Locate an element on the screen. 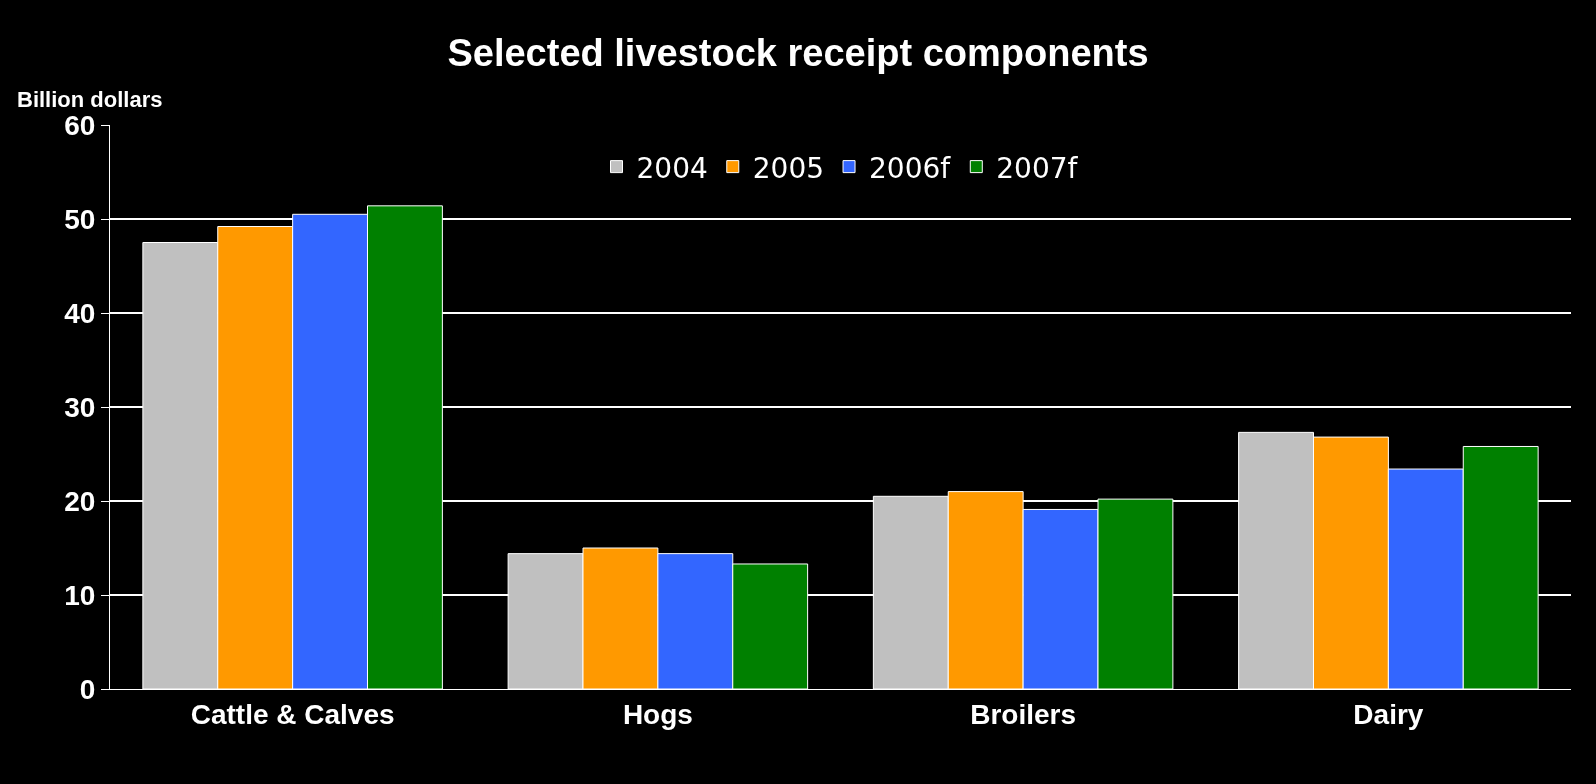 This screenshot has height=784, width=1596. x-tick-label: Hogs is located at coordinates (657, 714).